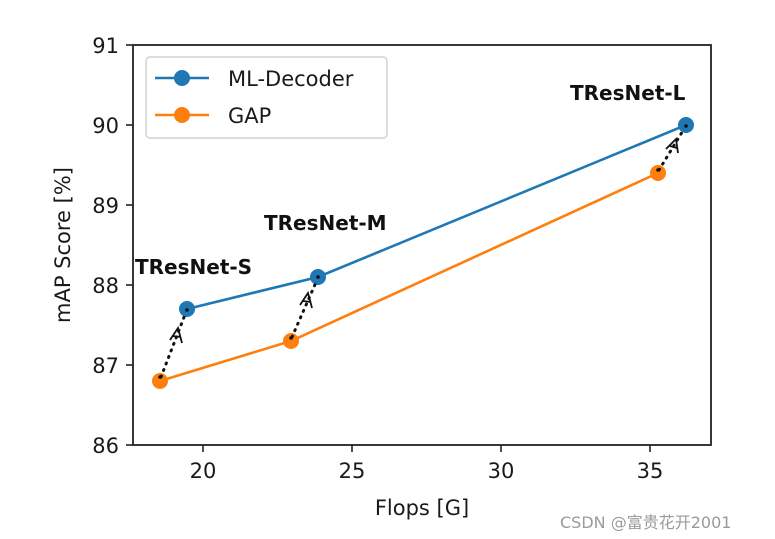 The width and height of the screenshot is (775, 539). I want to click on watermark: CSDN @富贵花开2001, so click(646, 522).